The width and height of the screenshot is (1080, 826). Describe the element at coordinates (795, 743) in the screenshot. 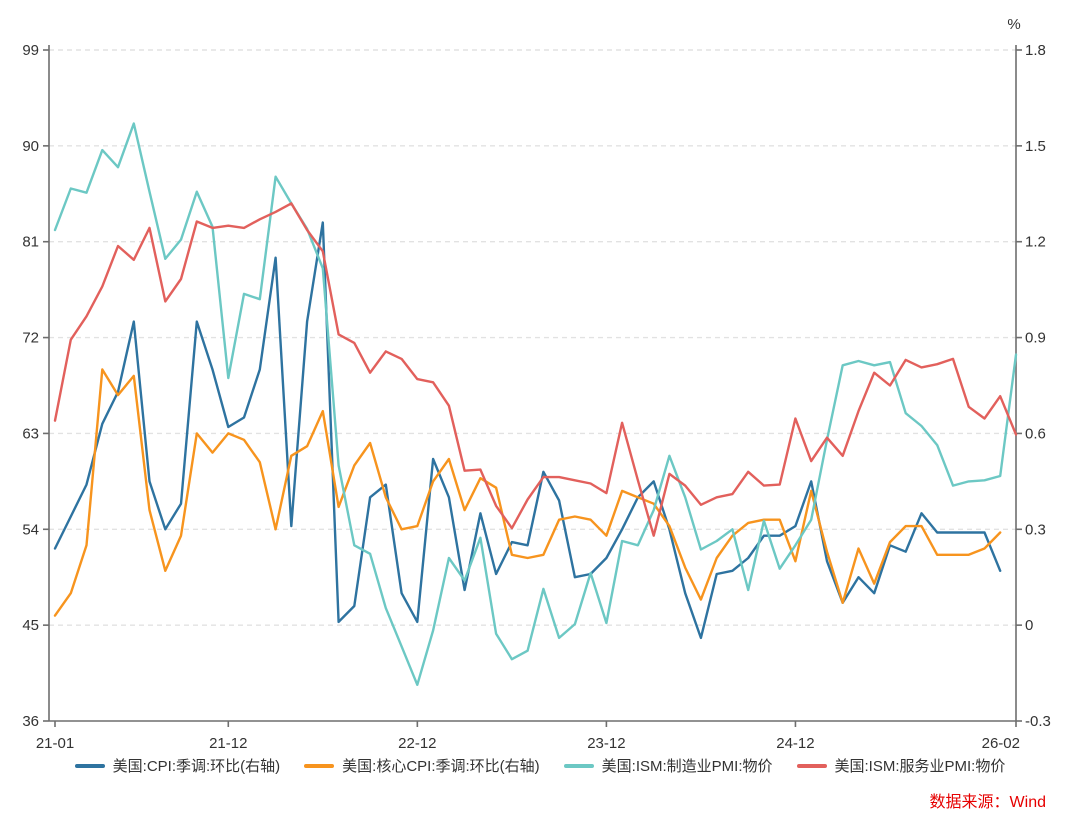

I see `x-axis-label: 24-12` at that location.